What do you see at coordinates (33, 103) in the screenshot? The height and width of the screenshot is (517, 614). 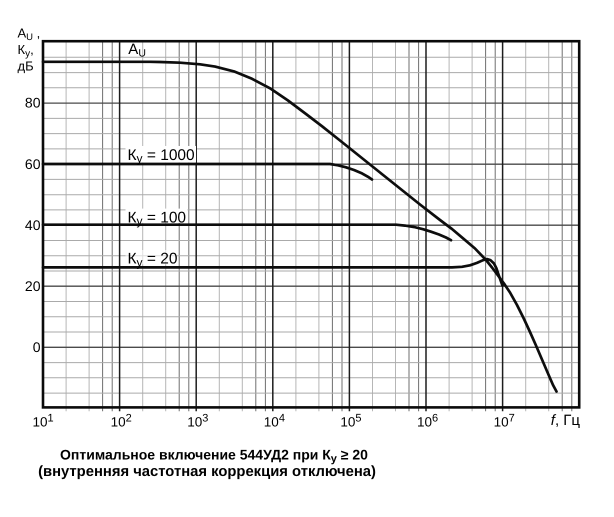 I see `svg-text: 80` at bounding box center [33, 103].